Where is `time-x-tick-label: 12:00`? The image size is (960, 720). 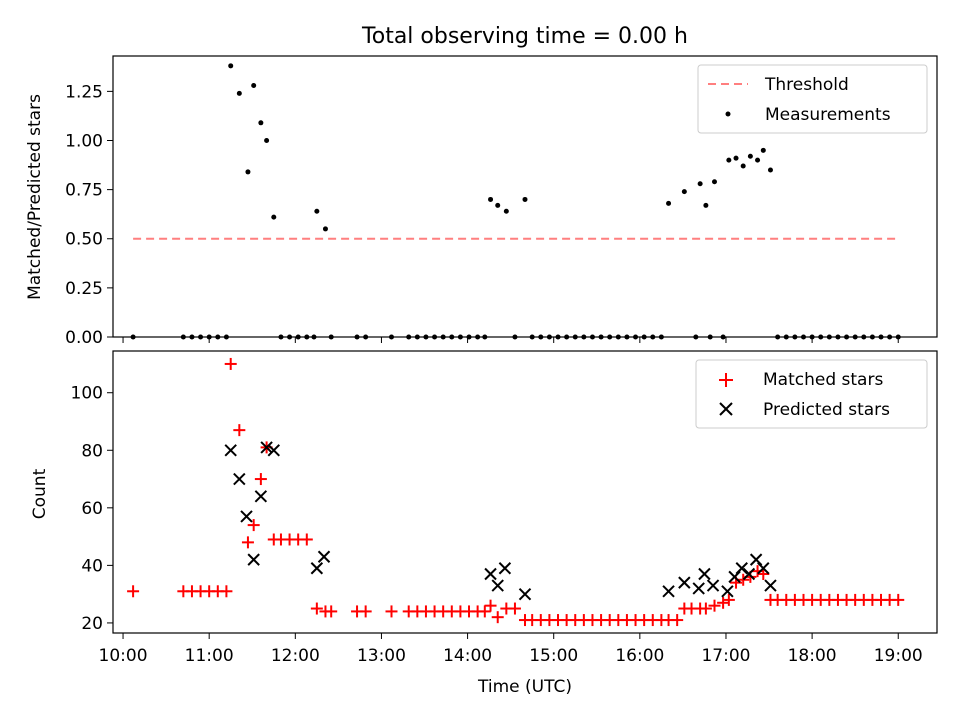
time-x-tick-label: 12:00 is located at coordinates (295, 656).